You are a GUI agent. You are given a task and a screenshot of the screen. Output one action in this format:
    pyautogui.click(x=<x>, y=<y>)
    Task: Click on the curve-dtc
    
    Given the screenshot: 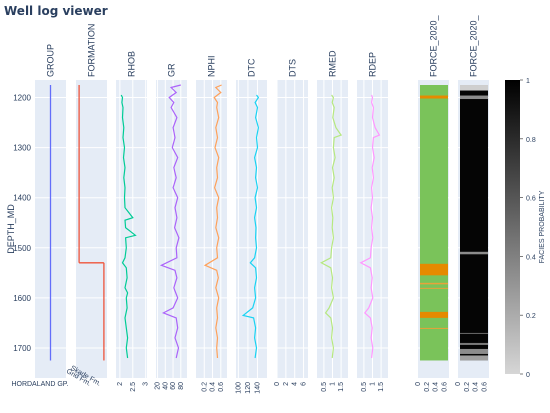 What is the action you would take?
    pyautogui.click(x=250, y=226)
    